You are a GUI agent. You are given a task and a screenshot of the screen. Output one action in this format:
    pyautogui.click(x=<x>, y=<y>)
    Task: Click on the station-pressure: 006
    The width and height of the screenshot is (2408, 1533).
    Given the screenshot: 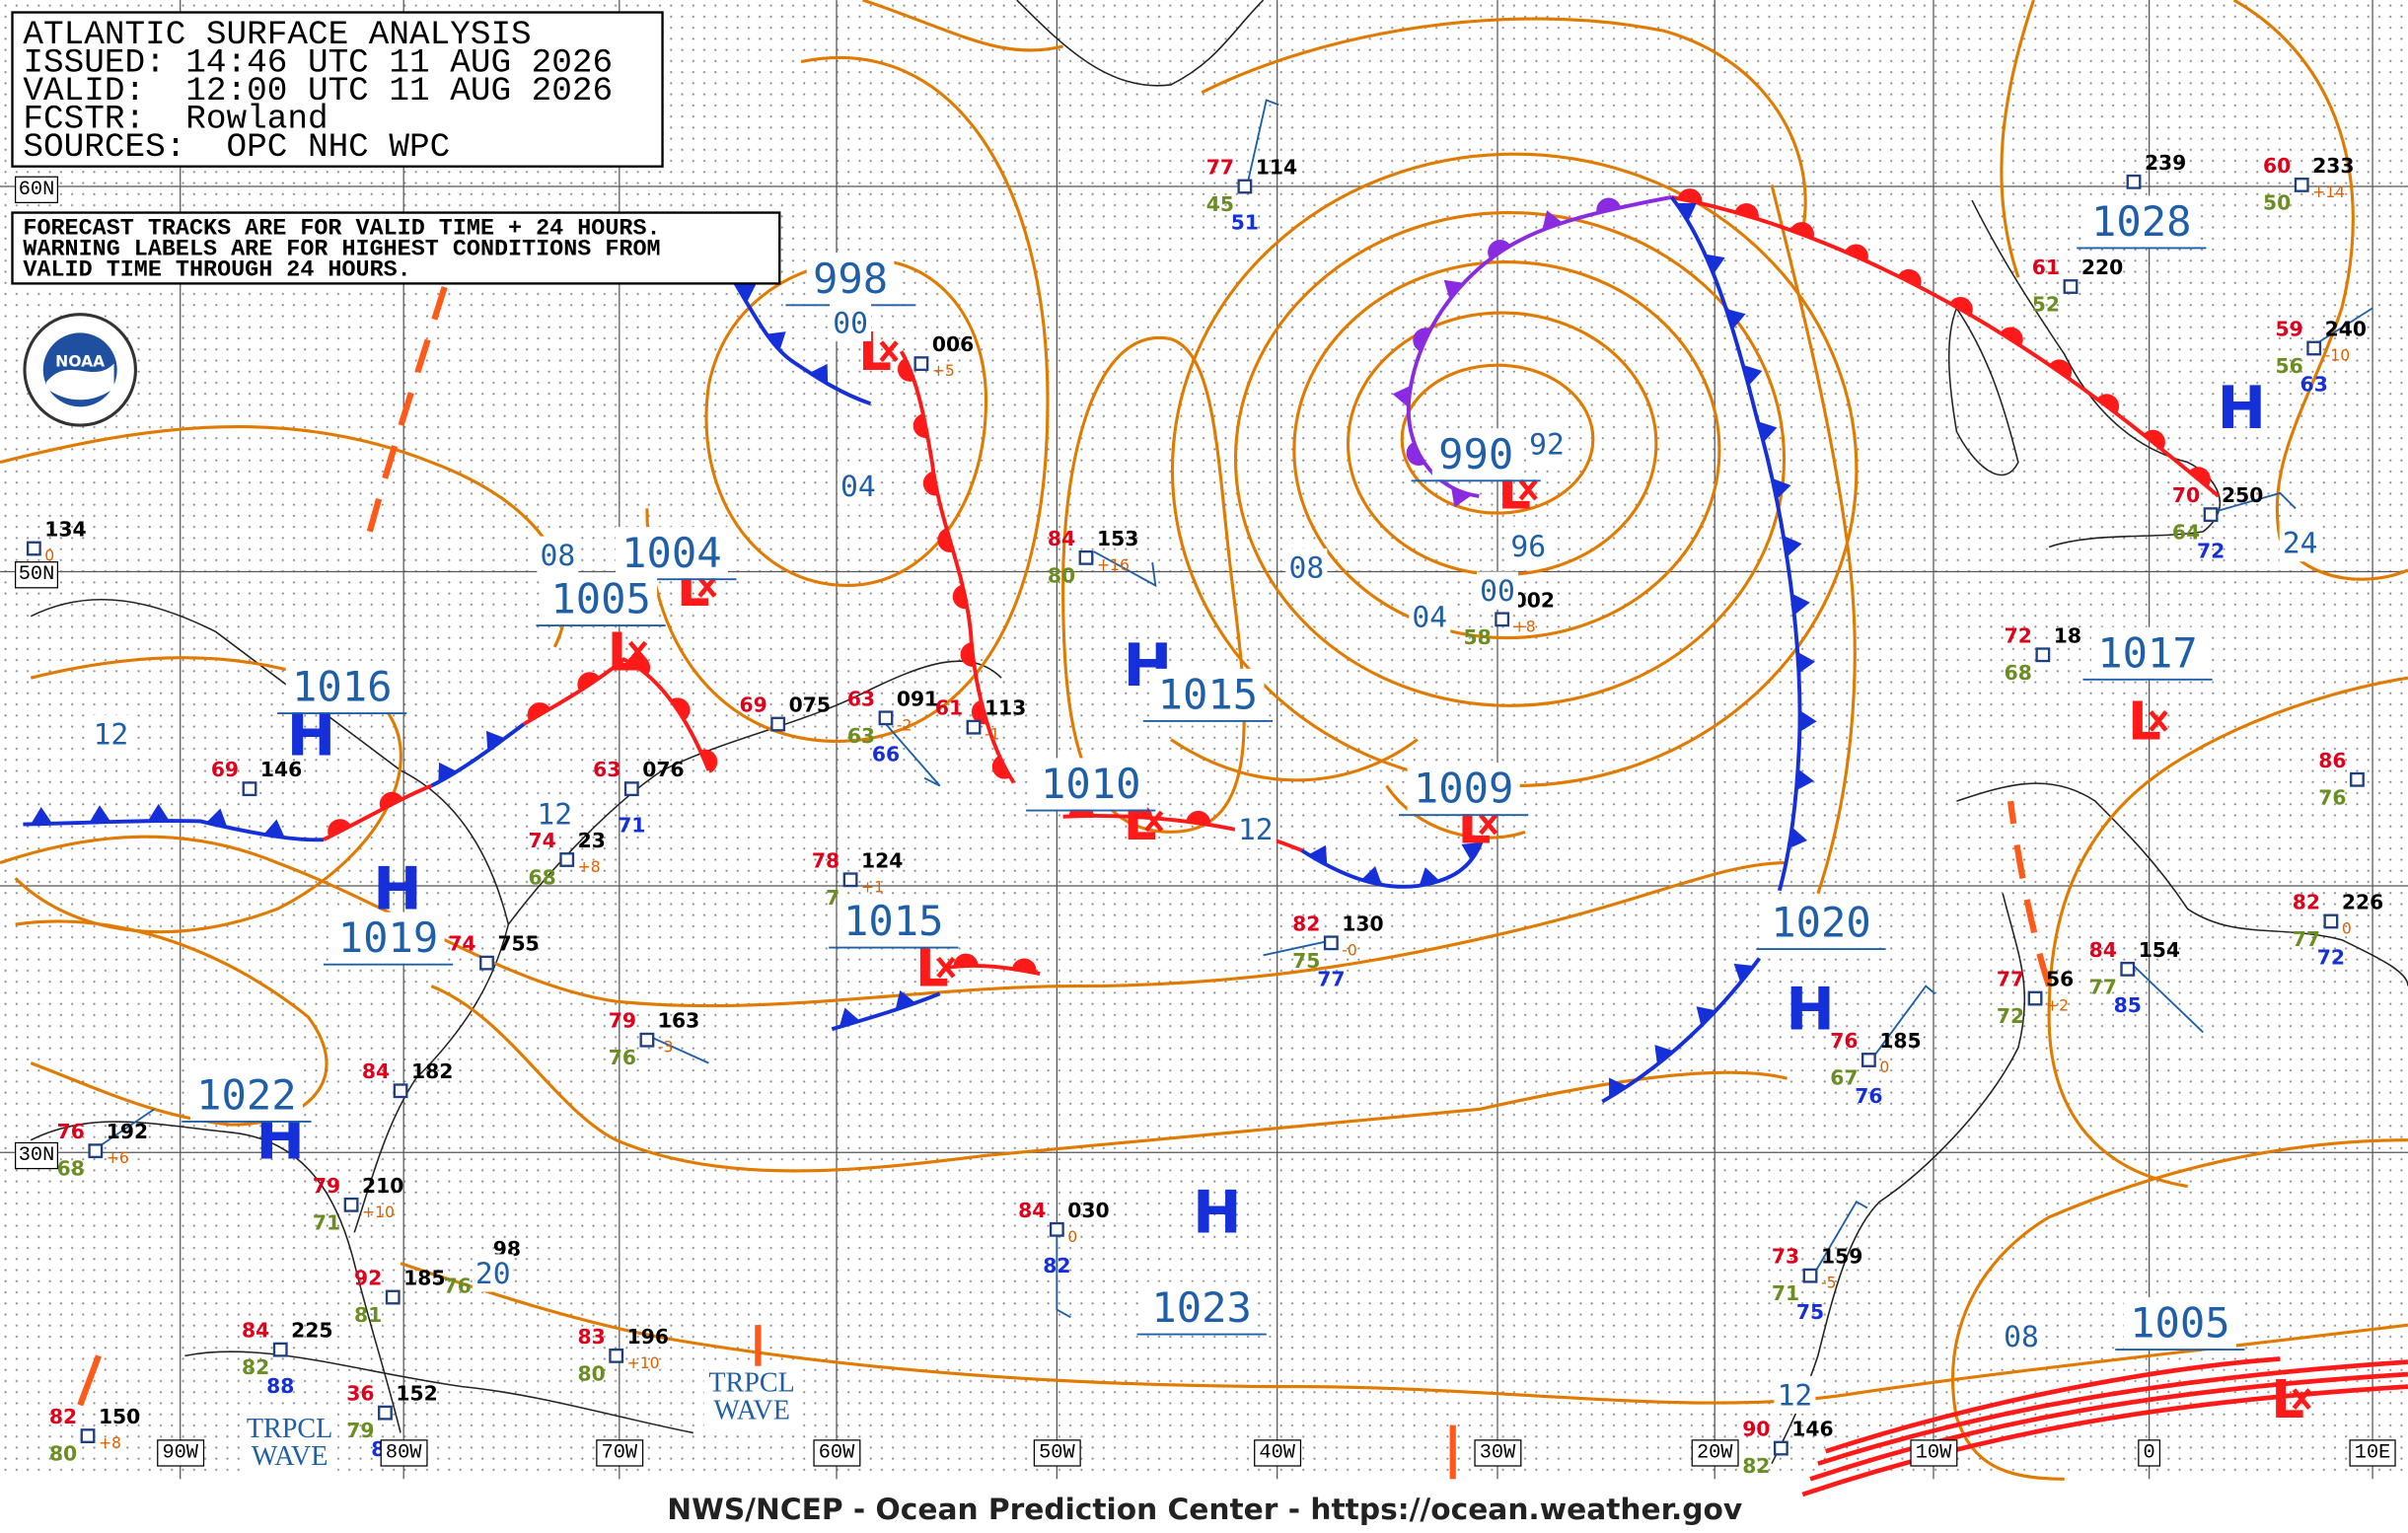 What is the action you would take?
    pyautogui.click(x=953, y=344)
    